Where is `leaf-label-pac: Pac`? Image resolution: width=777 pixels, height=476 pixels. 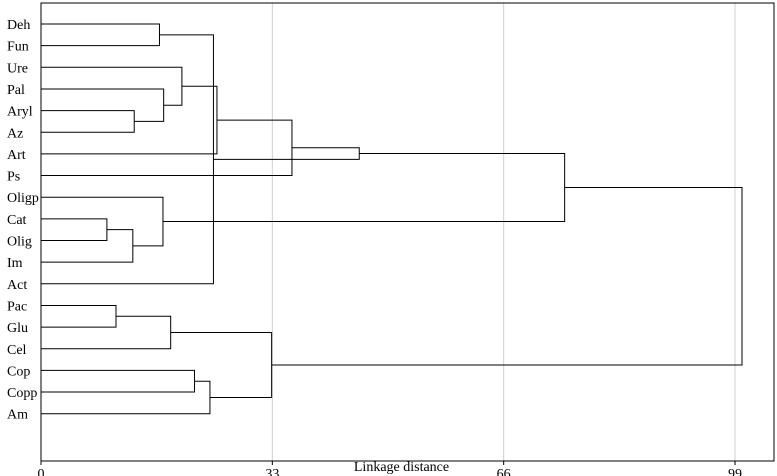
leaf-label-pac: Pac is located at coordinates (17, 306).